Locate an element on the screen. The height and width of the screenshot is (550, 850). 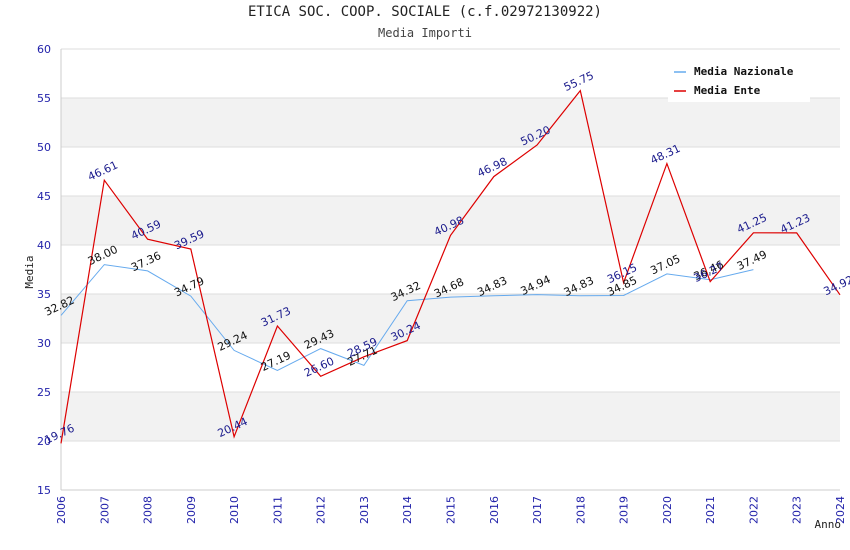
x-tick-label: 2020 is located at coordinates (667, 510).